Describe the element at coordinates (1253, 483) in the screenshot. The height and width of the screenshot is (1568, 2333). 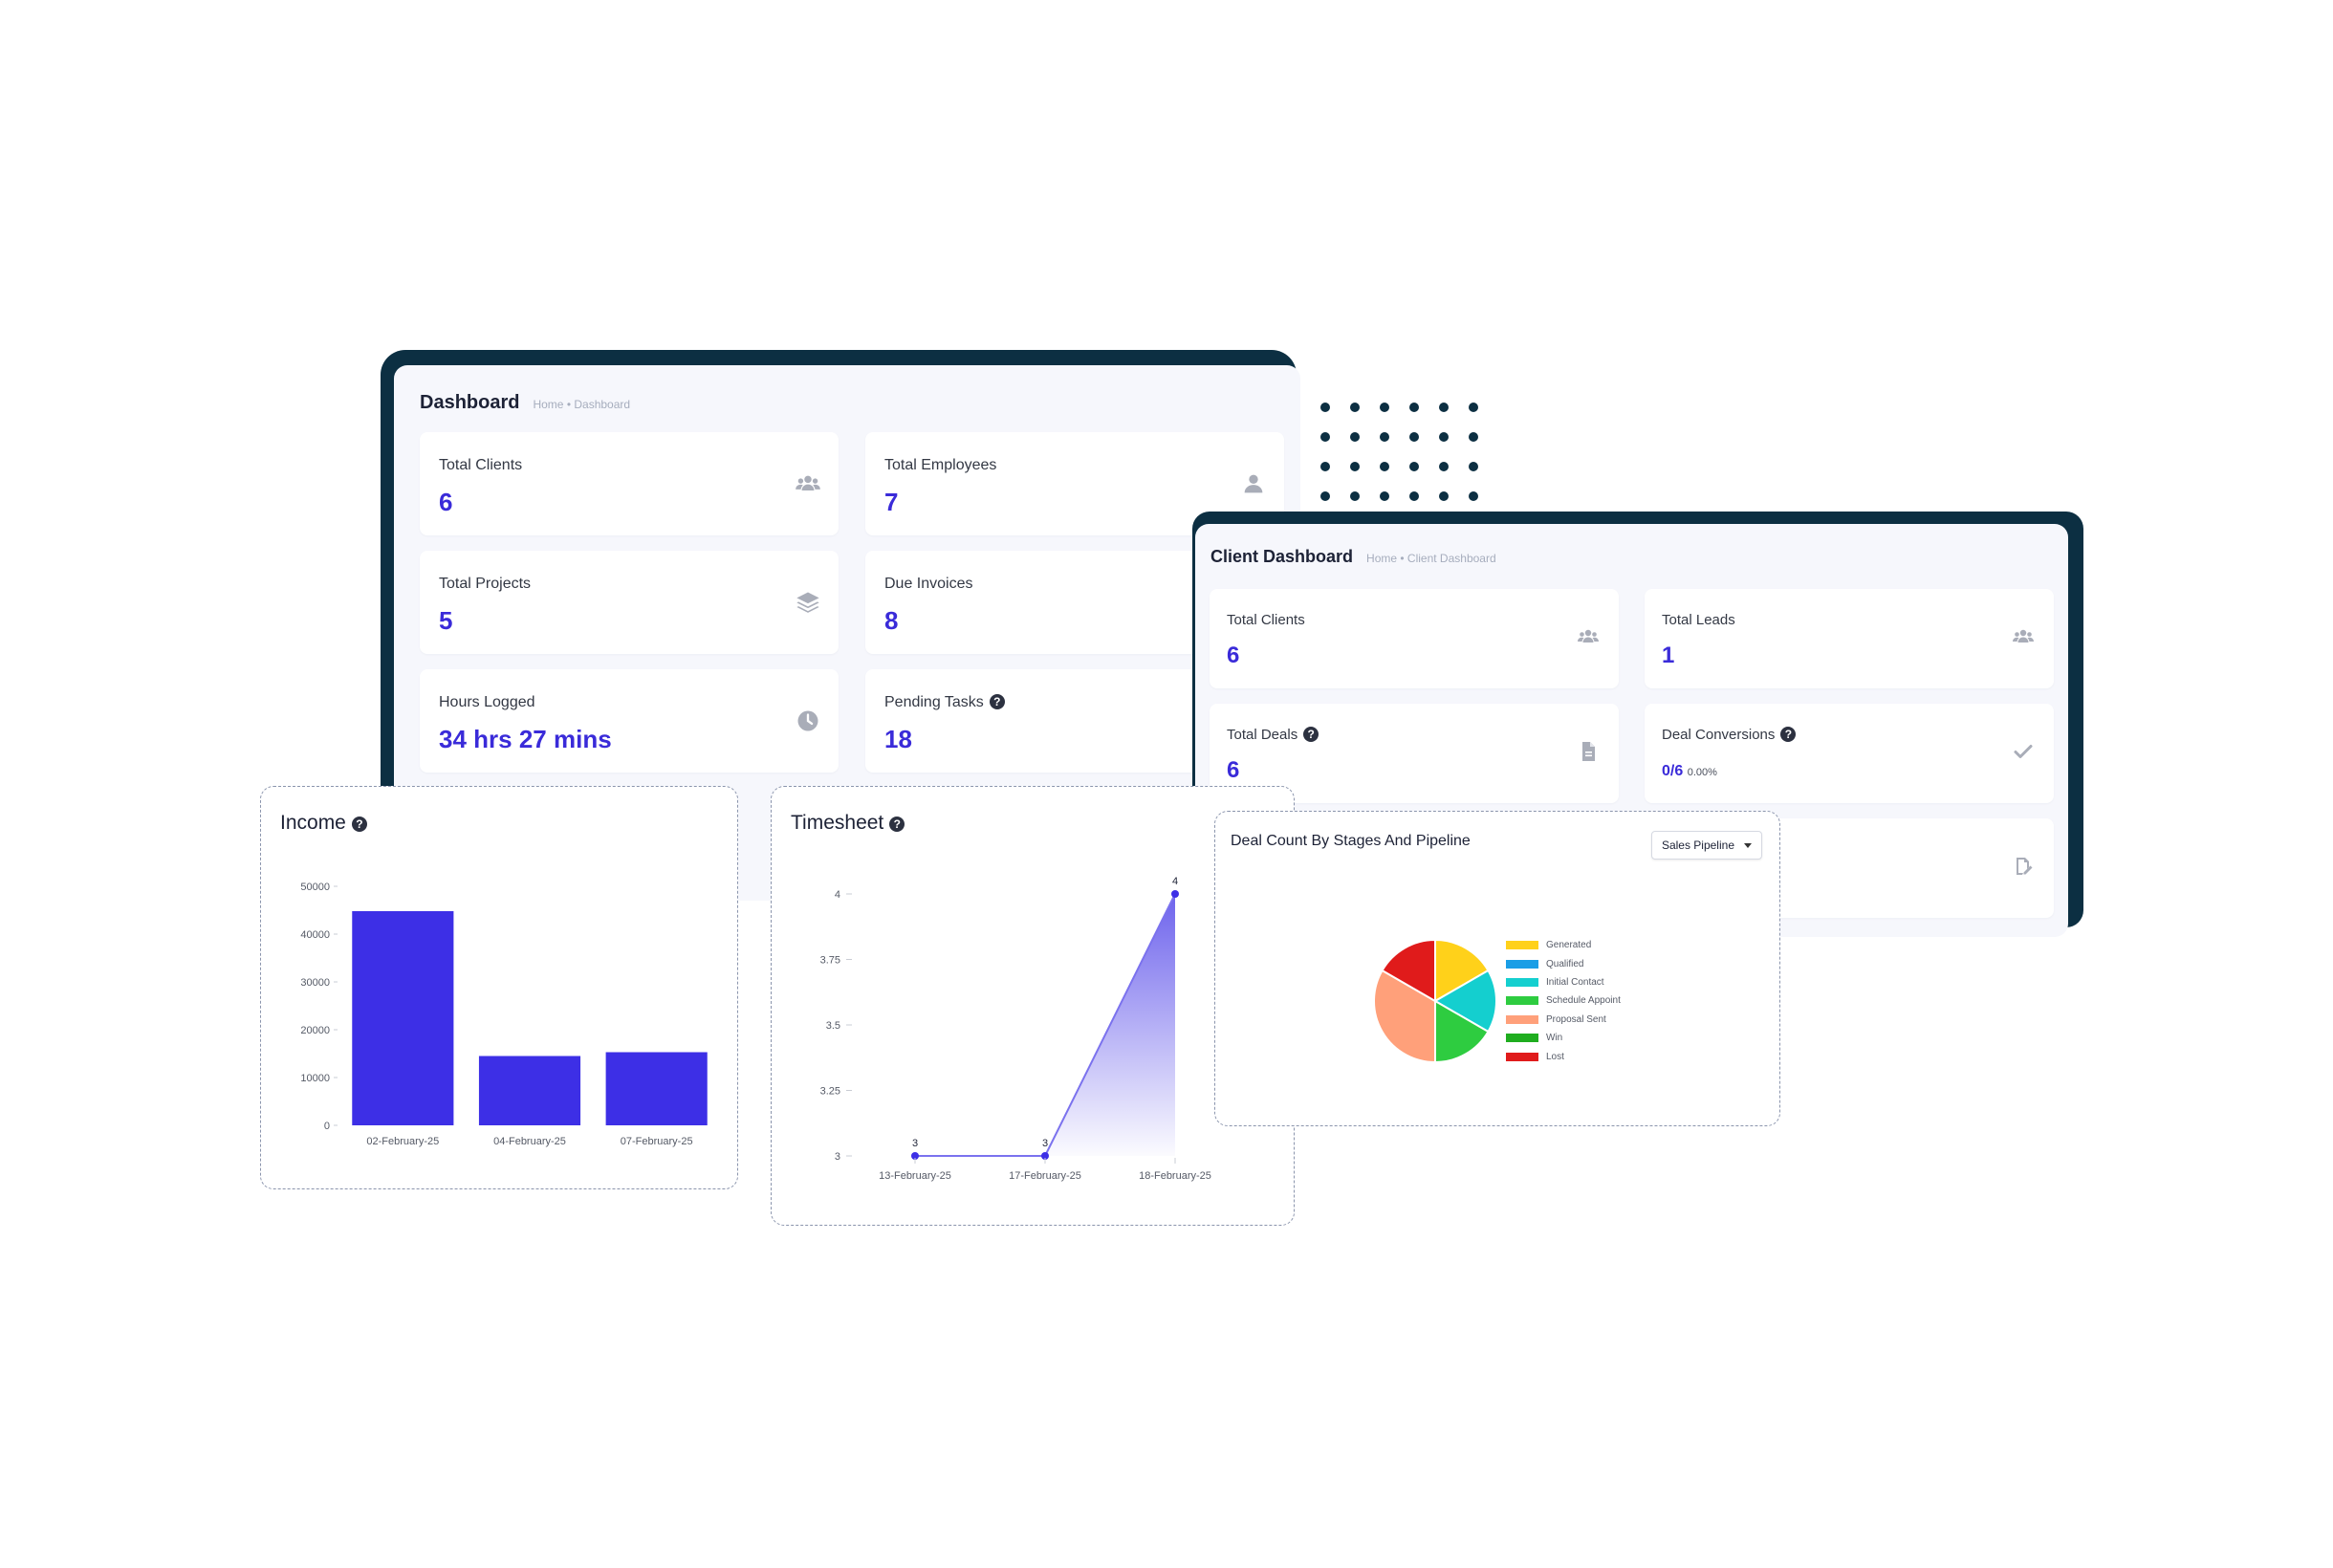
I see `user-icon` at that location.